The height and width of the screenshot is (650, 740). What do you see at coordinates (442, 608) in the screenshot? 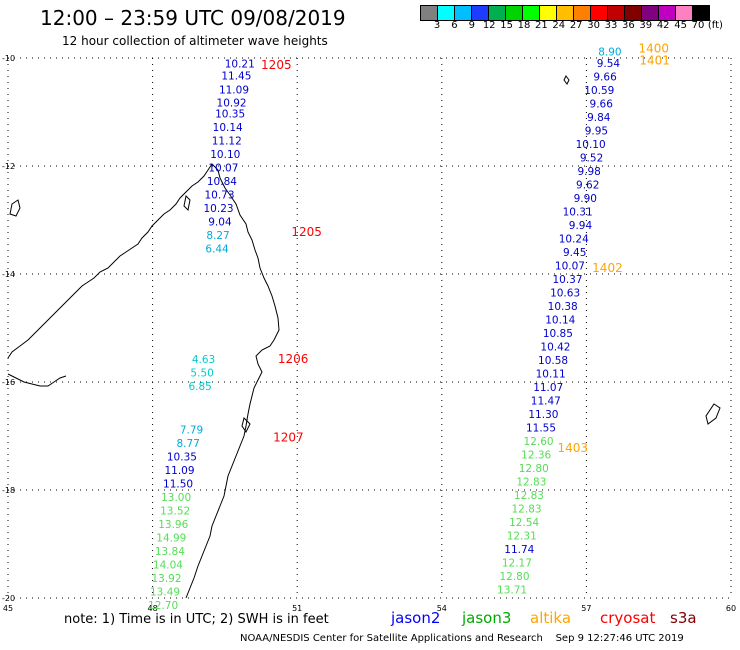
I see `lon-tick-label: 54` at bounding box center [442, 608].